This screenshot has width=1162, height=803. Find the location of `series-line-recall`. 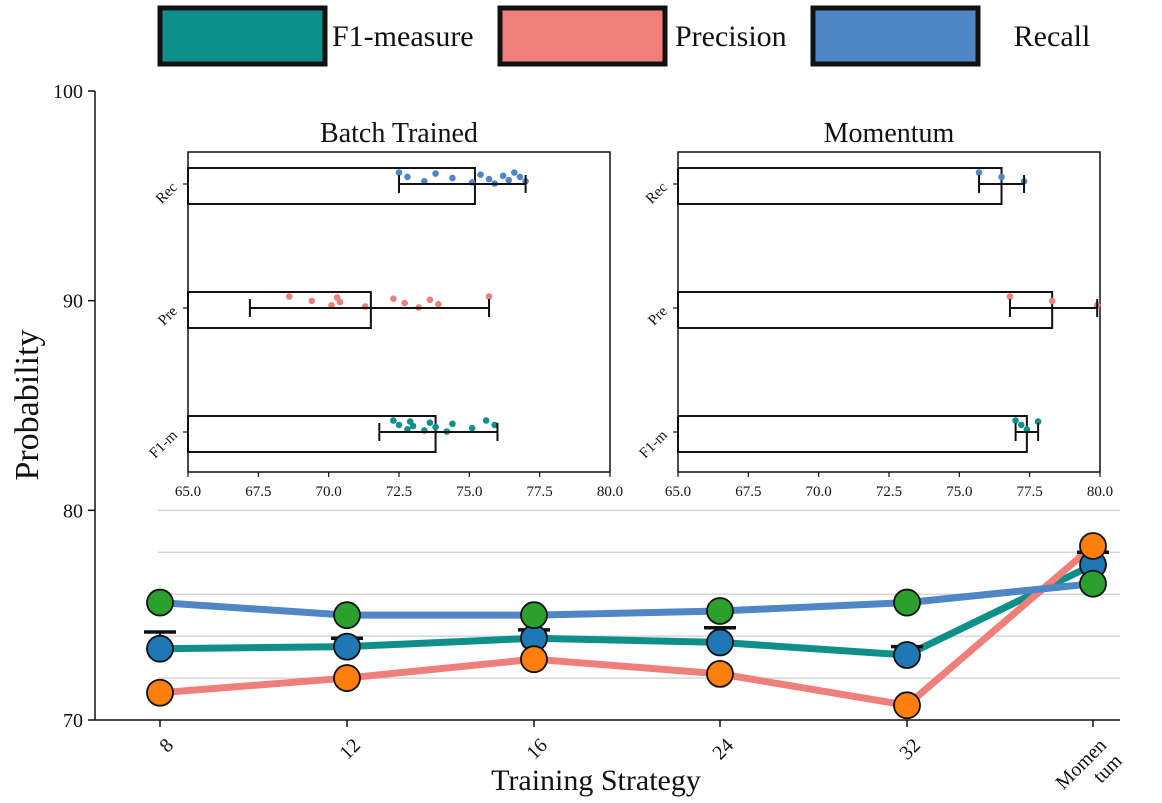

series-line-recall is located at coordinates (626, 599).